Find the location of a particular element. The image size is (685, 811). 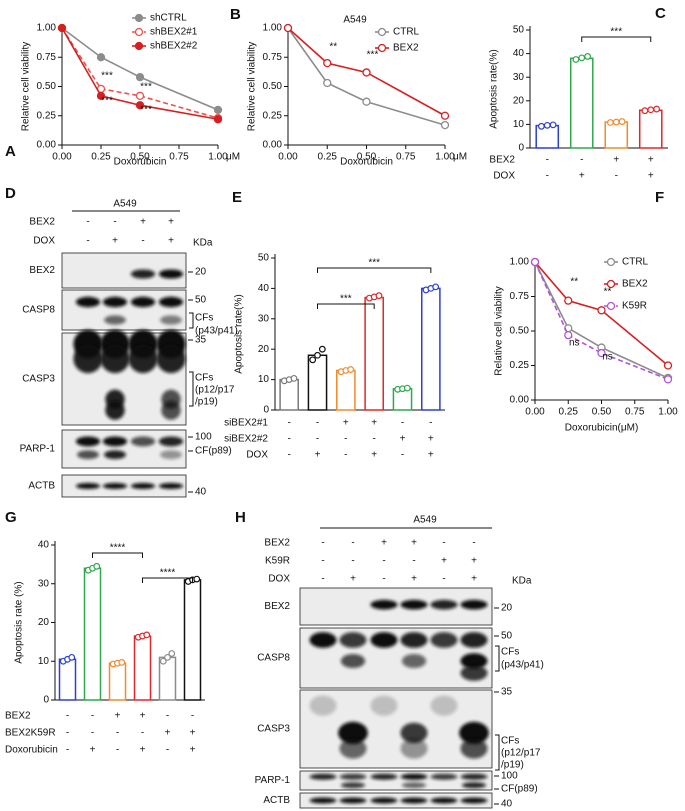

note-label: CF(p89) is located at coordinates (213, 451).